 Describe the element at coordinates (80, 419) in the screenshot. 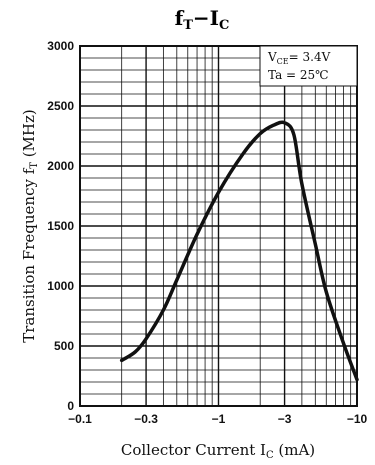

I see `x-tick-label: −0.1` at that location.